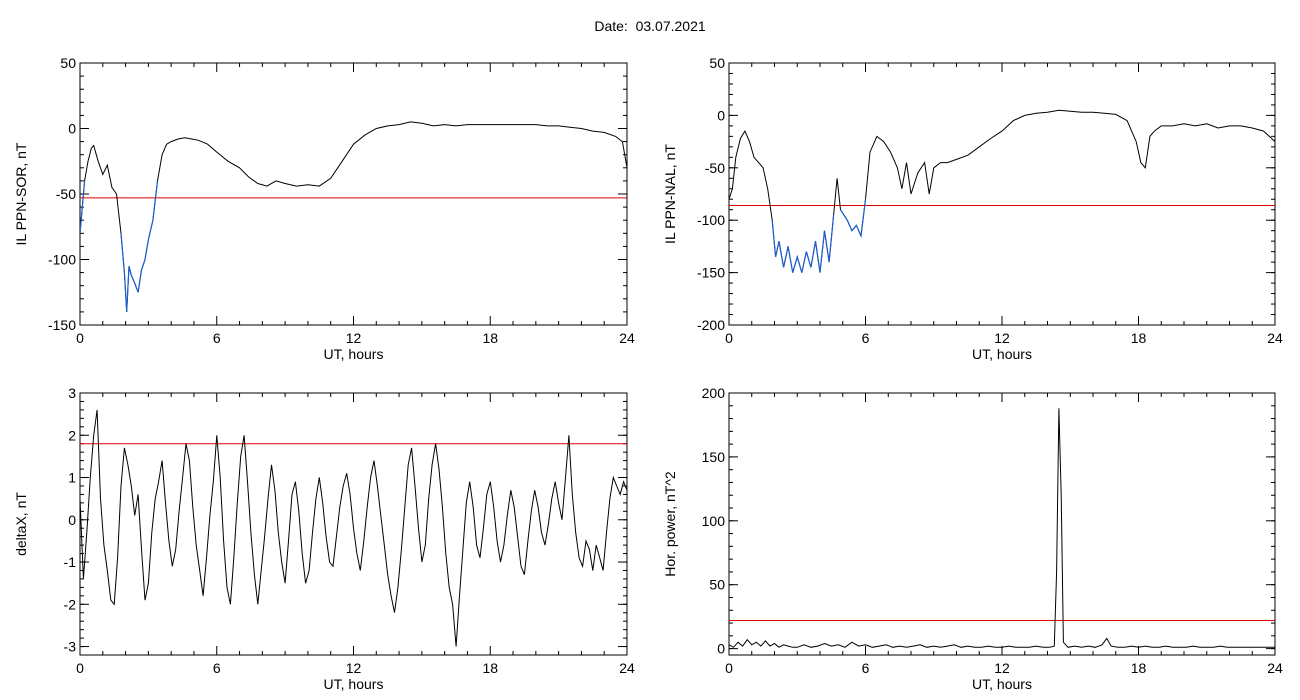 This screenshot has height=700, width=1300. Describe the element at coordinates (21, 193) in the screenshot. I see `y-axis-label: IL PPN-SOR, nT` at that location.